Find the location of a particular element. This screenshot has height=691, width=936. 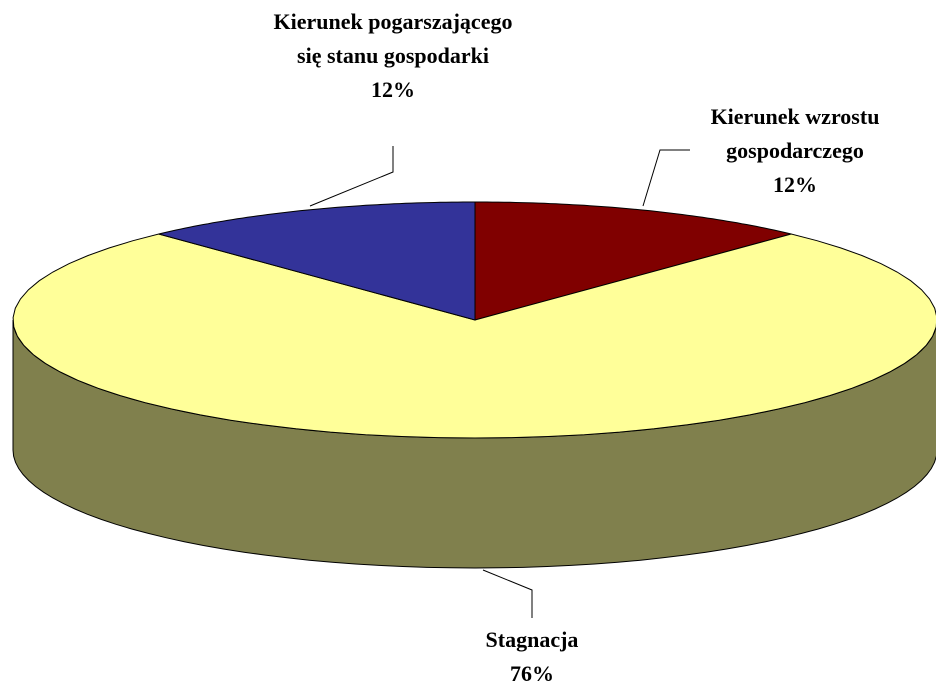

category-label: Stagnacja is located at coordinates (532, 639).